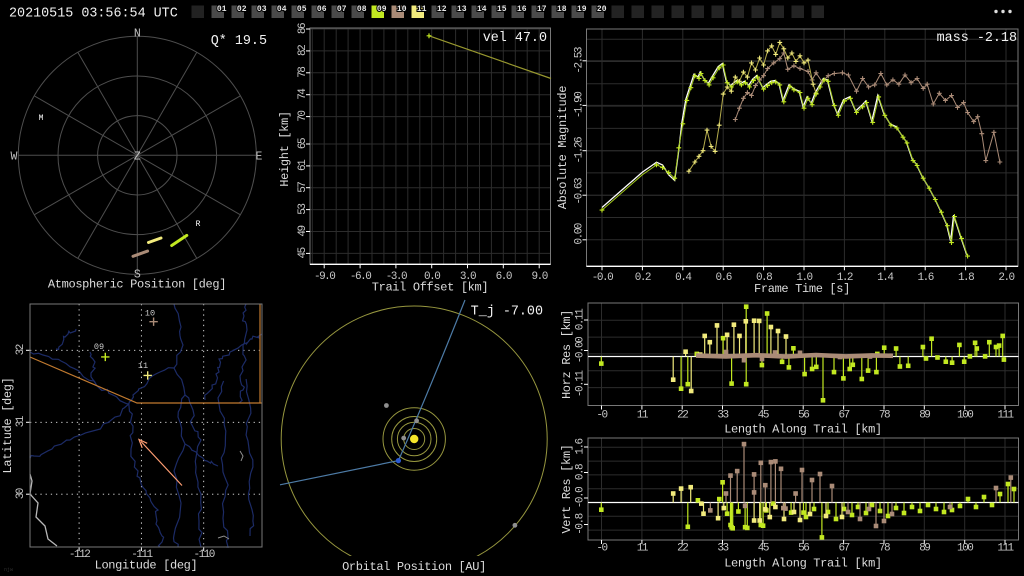  What do you see at coordinates (8, 426) in the screenshot?
I see `svg-text: Latitude [deg]` at bounding box center [8, 426].